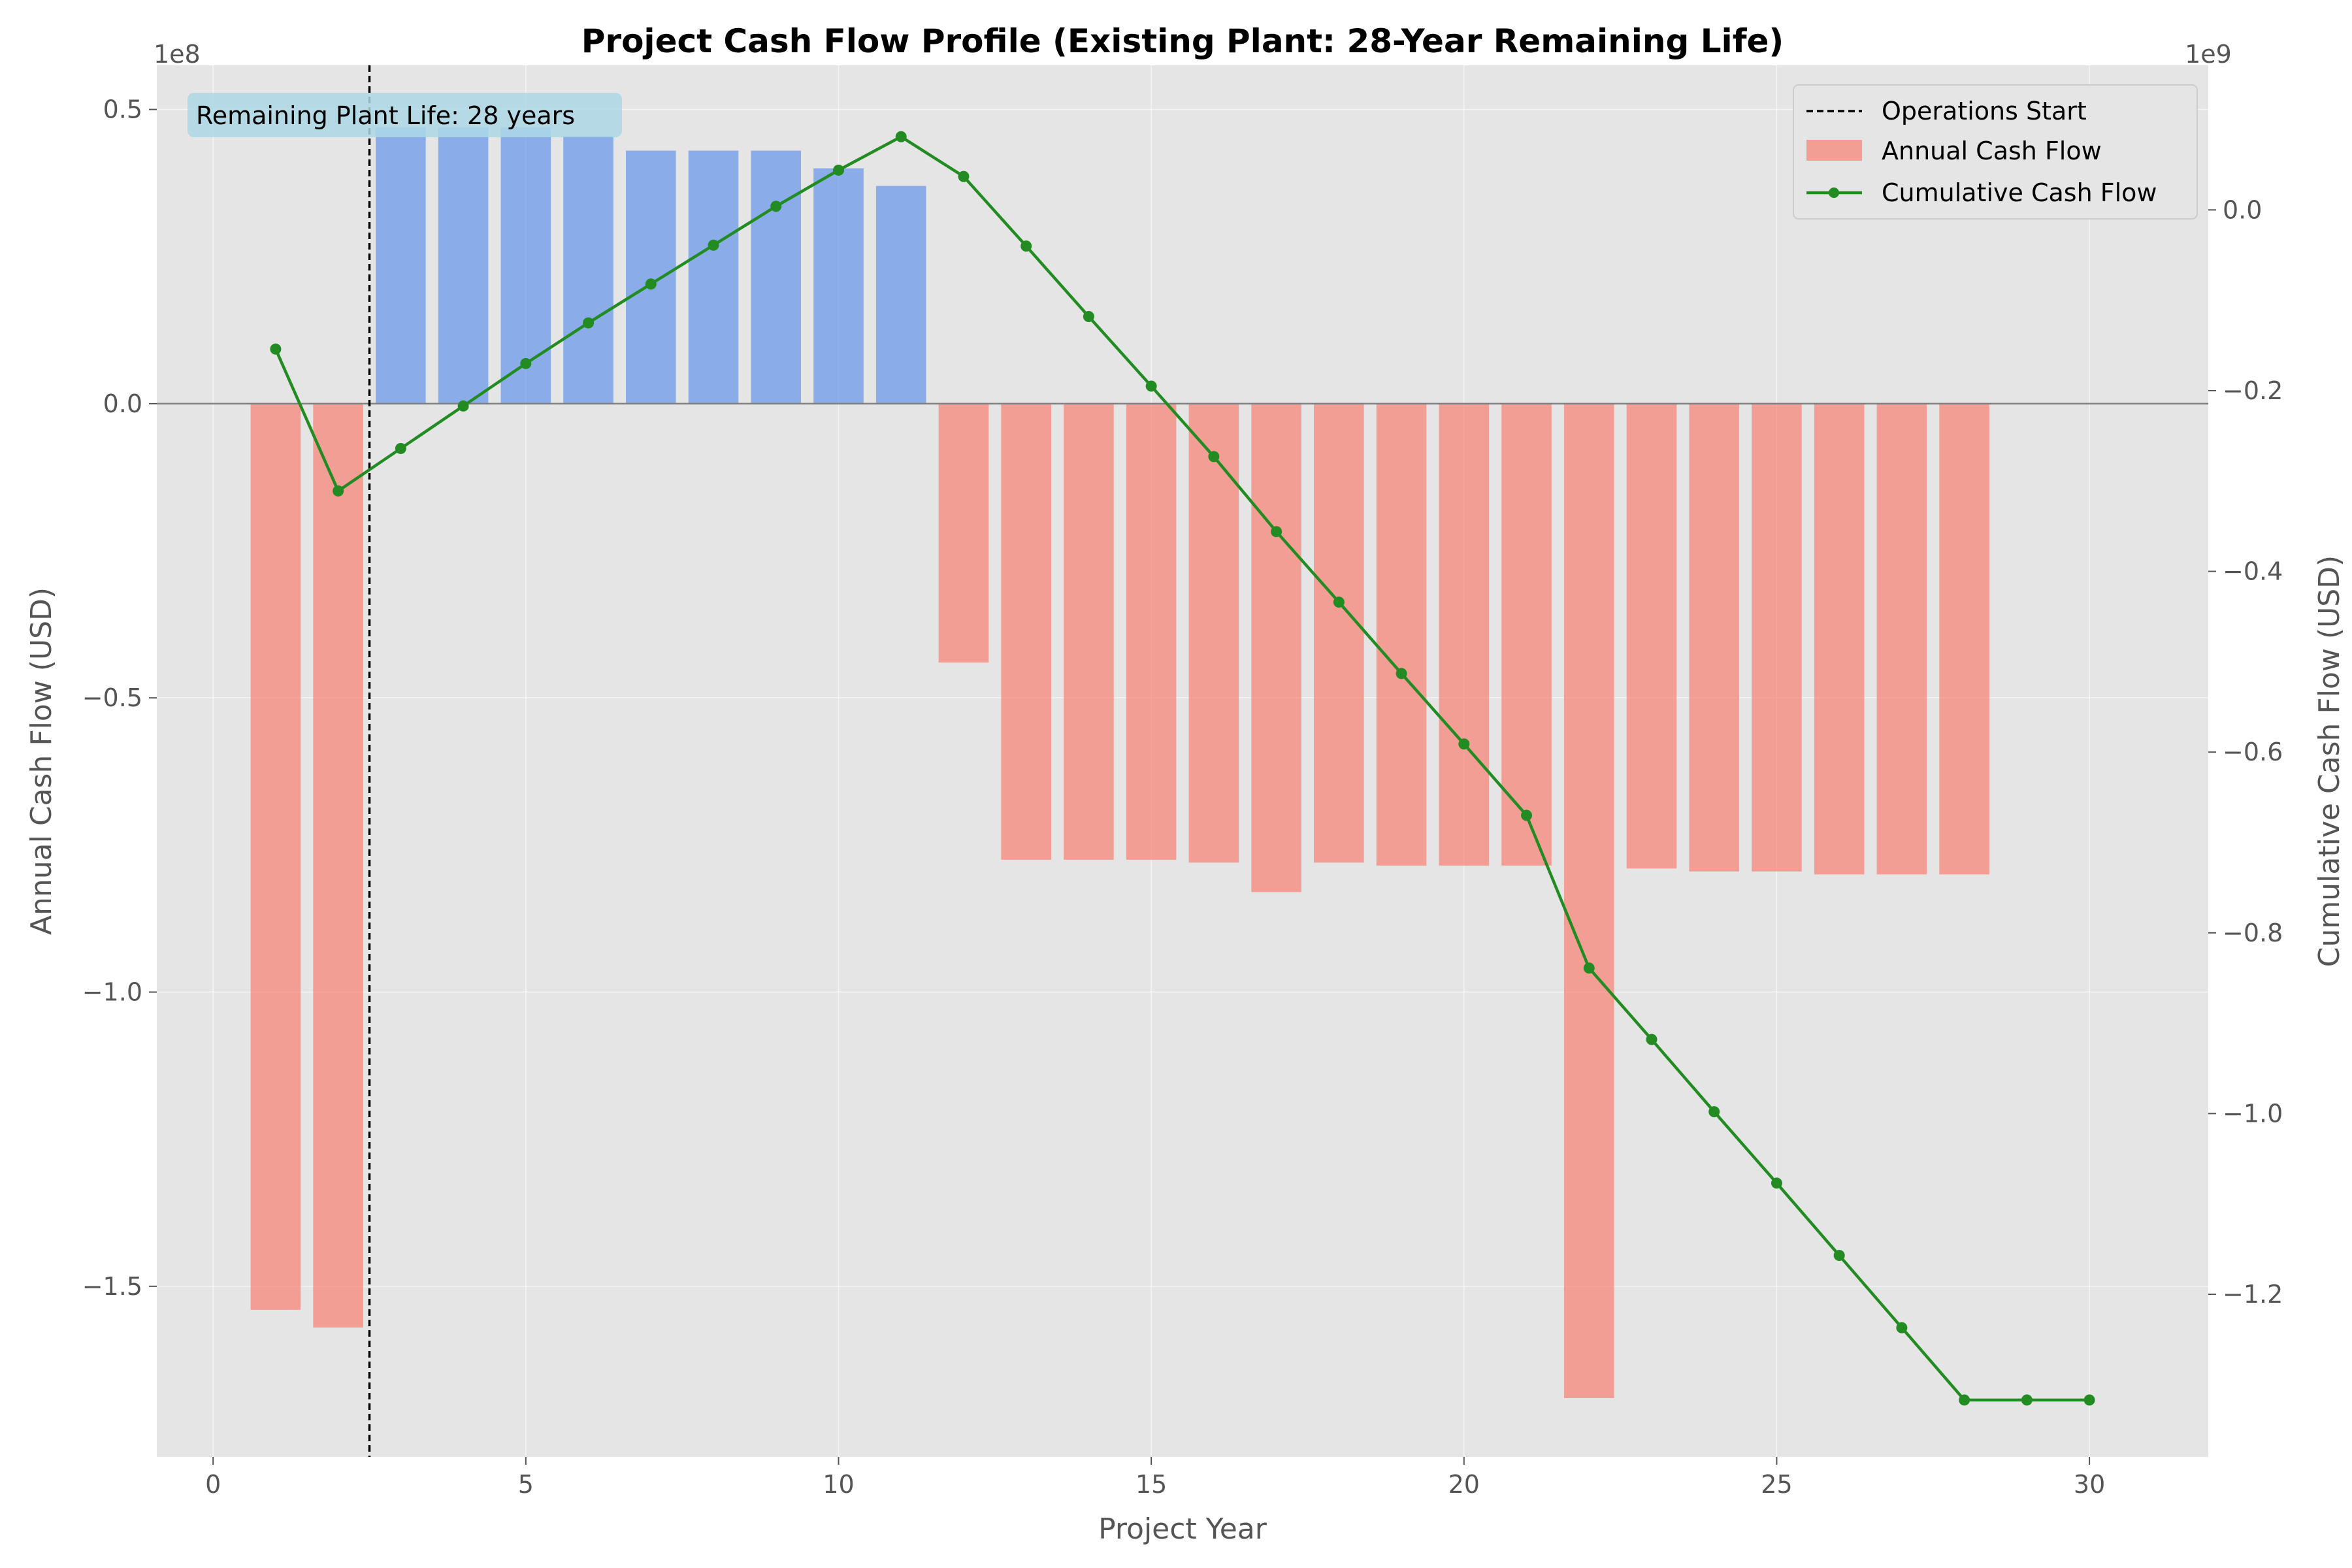  I want to click on x-tick-label-2: 10, so click(838, 1484).